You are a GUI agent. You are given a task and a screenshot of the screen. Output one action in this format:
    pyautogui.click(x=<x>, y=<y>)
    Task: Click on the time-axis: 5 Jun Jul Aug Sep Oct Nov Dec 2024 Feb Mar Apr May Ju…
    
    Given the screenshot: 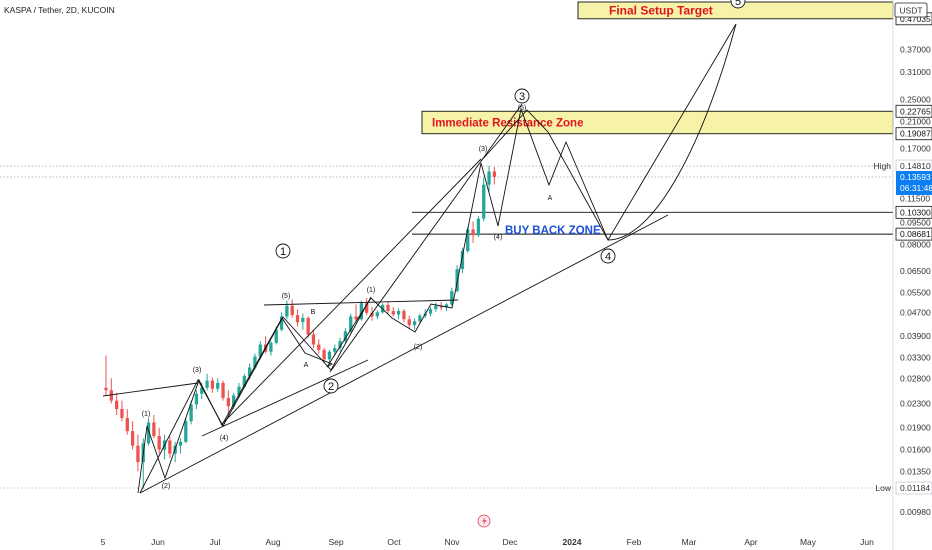 What is the action you would take?
    pyautogui.click(x=487, y=542)
    